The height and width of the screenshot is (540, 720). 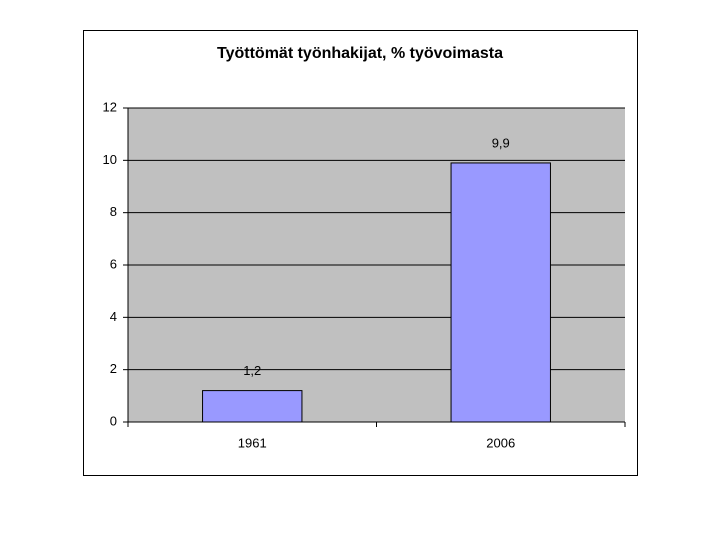 What do you see at coordinates (113, 211) in the screenshot?
I see `y-tick-label: 8` at bounding box center [113, 211].